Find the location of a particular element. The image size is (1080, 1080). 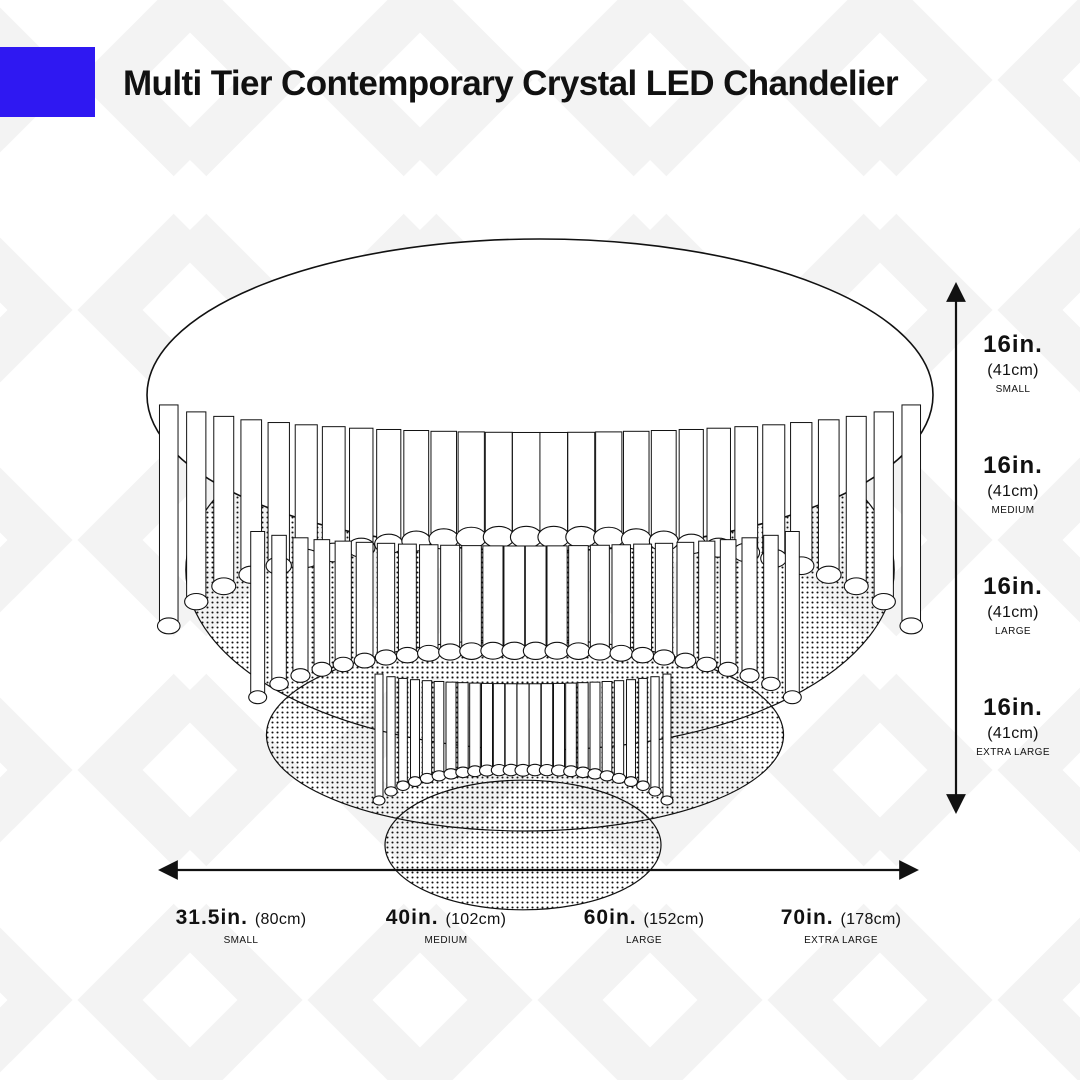

diameter-metric: (102cm) is located at coordinates (476, 919).